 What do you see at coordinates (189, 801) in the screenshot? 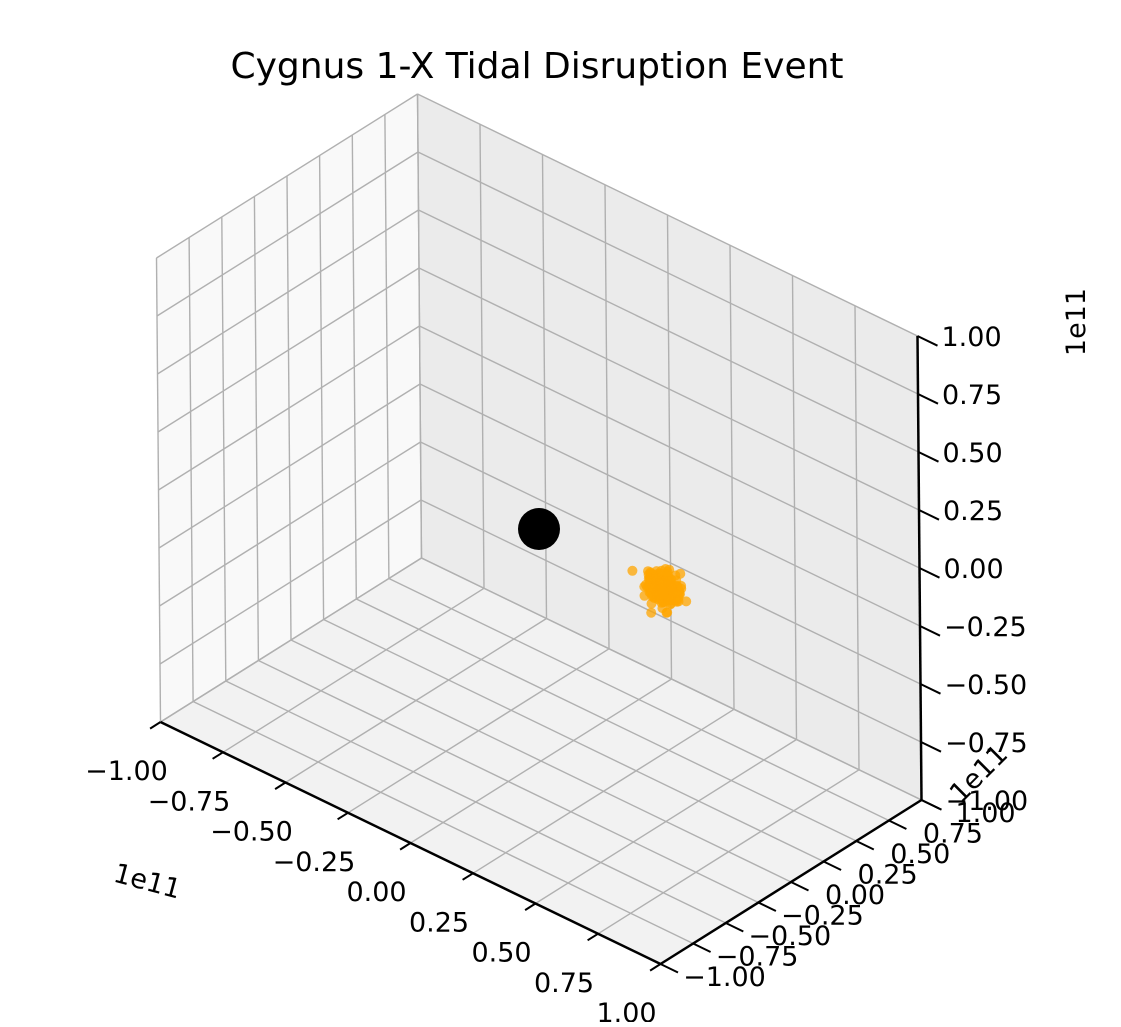
I see `x-tick-label: −0.75` at bounding box center [189, 801].